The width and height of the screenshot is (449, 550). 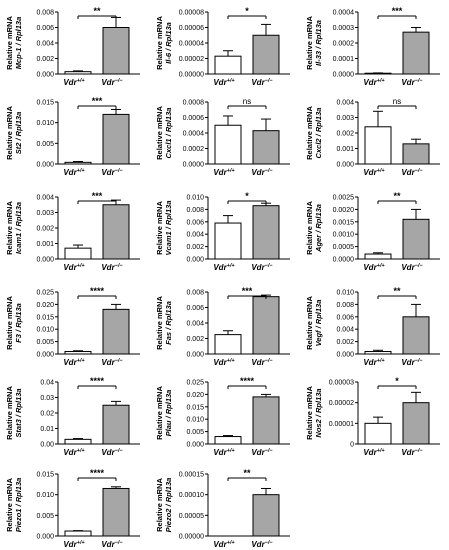 I want to click on y-tick-label: 0.00006, so click(x=191, y=28).